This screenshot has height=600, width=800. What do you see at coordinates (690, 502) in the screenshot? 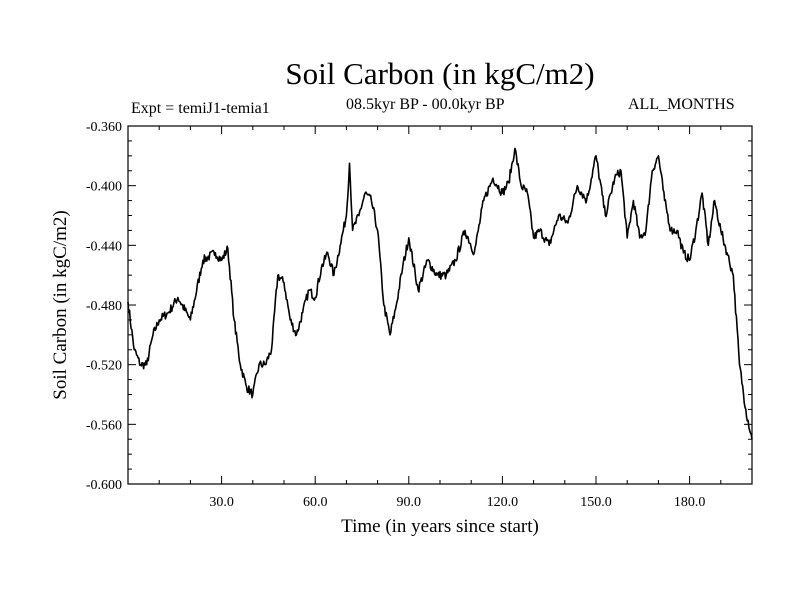
I see `x-tick-label: 180.0` at bounding box center [690, 502].